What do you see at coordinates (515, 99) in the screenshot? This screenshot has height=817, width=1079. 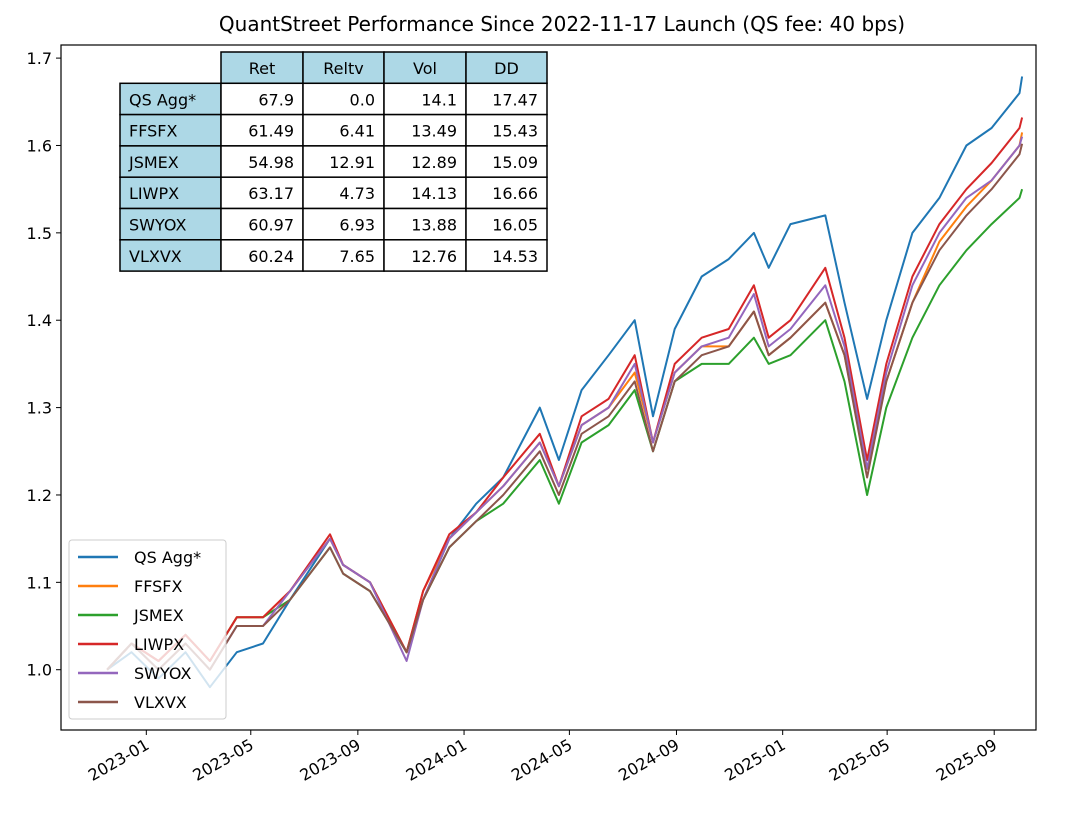 I see `table-cell-value: 17.47` at bounding box center [515, 99].